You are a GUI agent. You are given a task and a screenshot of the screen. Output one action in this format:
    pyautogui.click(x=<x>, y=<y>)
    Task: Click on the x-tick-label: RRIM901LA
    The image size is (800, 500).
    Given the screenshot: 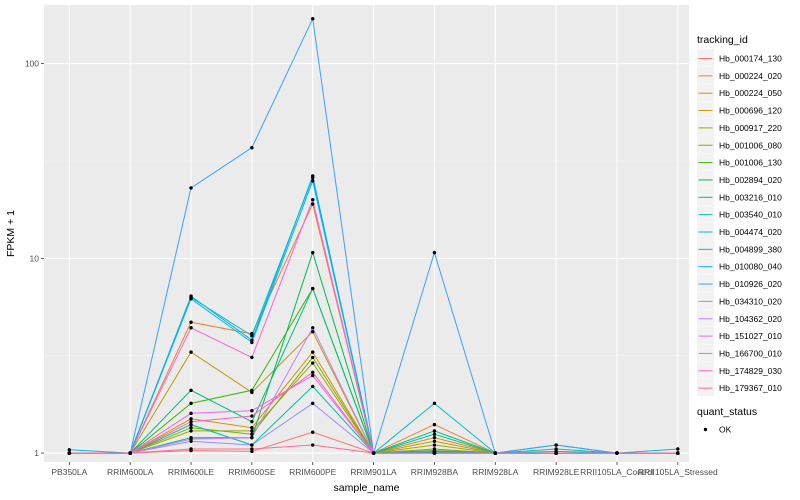 What is the action you would take?
    pyautogui.click(x=373, y=472)
    